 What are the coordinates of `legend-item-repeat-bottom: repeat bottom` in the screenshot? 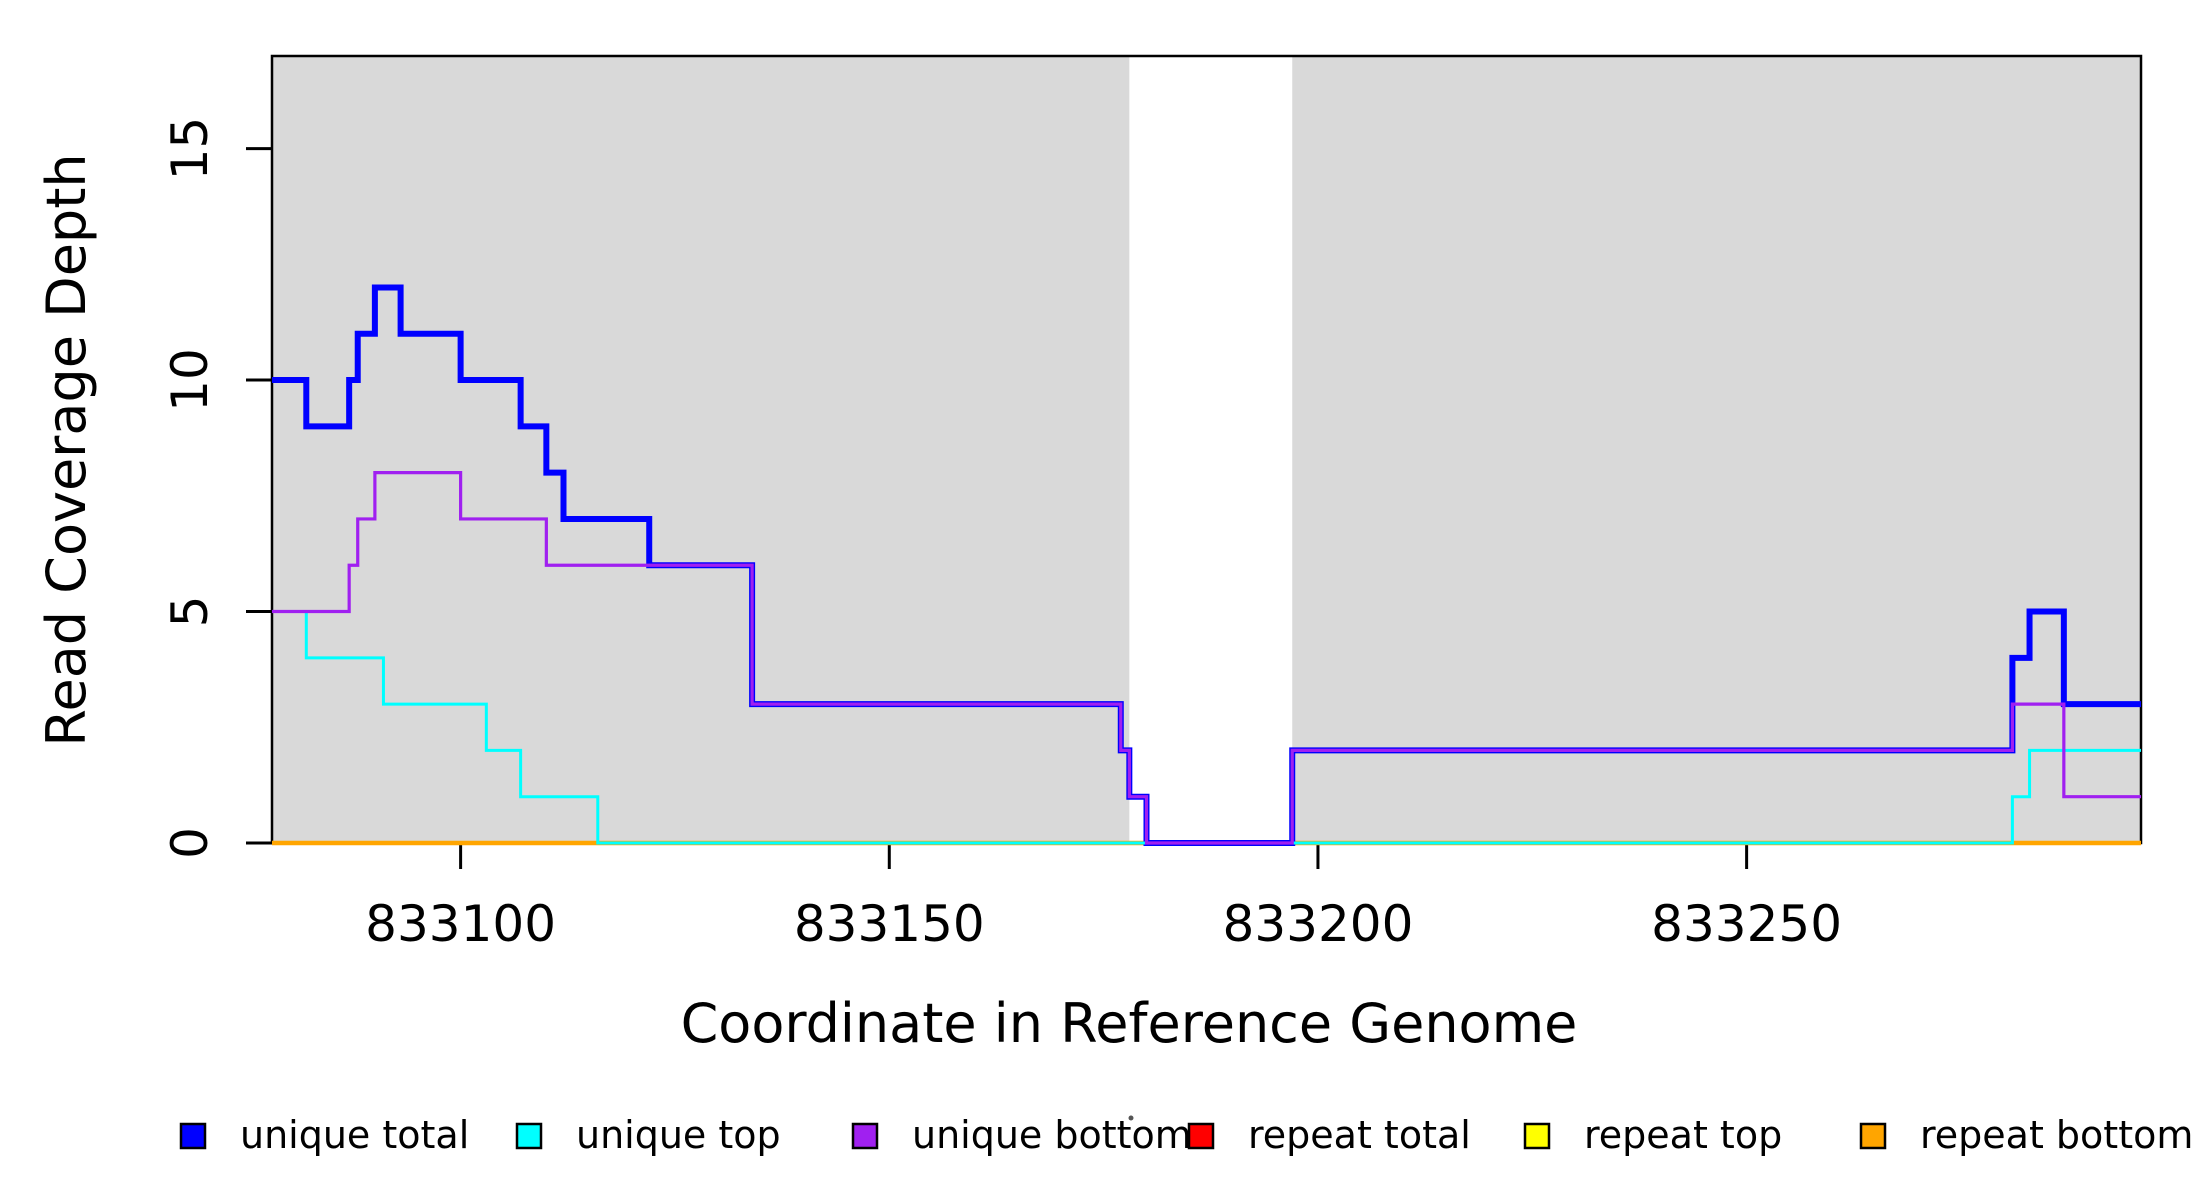 It's located at (2026, 1135).